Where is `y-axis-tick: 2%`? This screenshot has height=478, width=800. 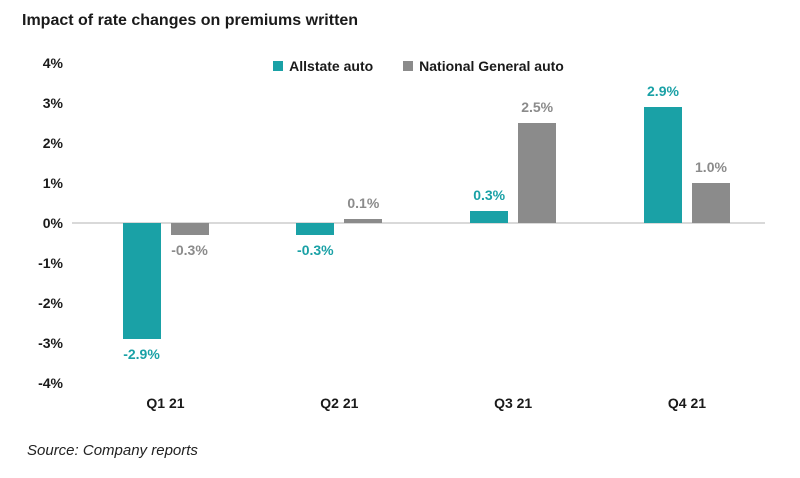 y-axis-tick: 2% is located at coordinates (52, 143).